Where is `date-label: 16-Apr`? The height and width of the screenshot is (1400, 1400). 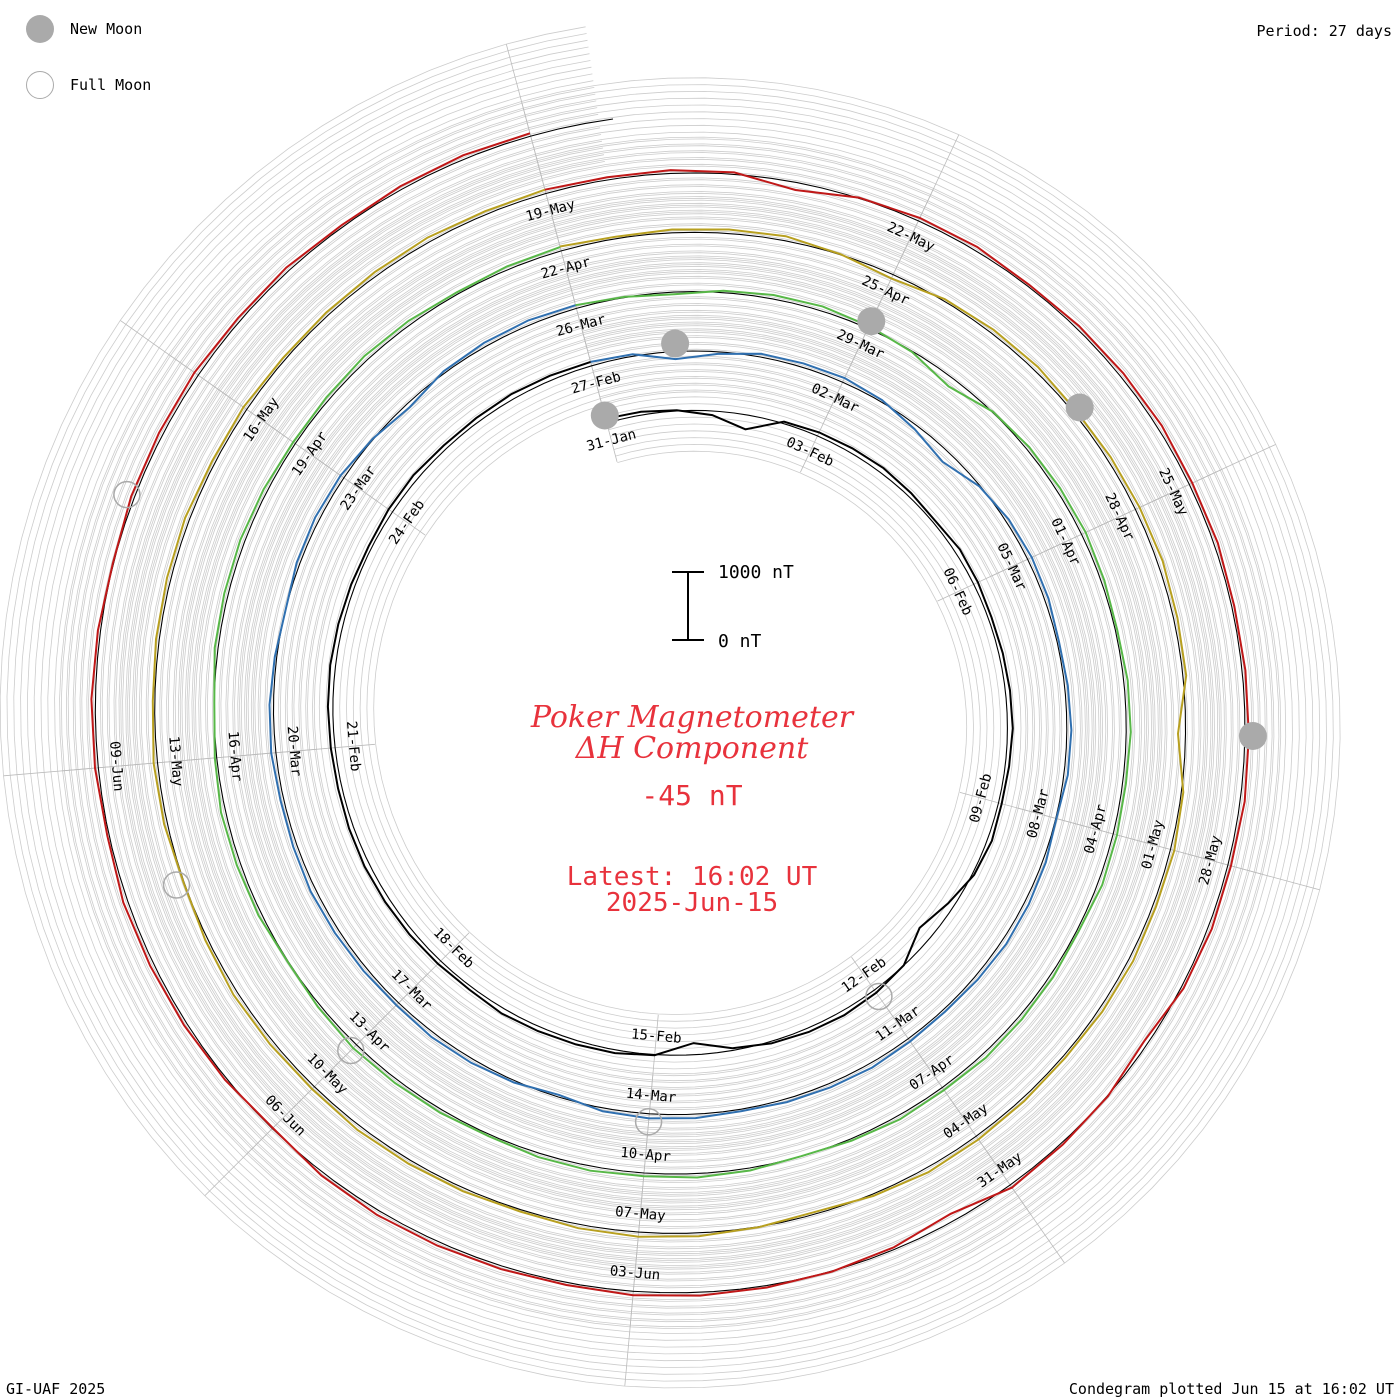 date-label: 16-Apr is located at coordinates (234, 756).